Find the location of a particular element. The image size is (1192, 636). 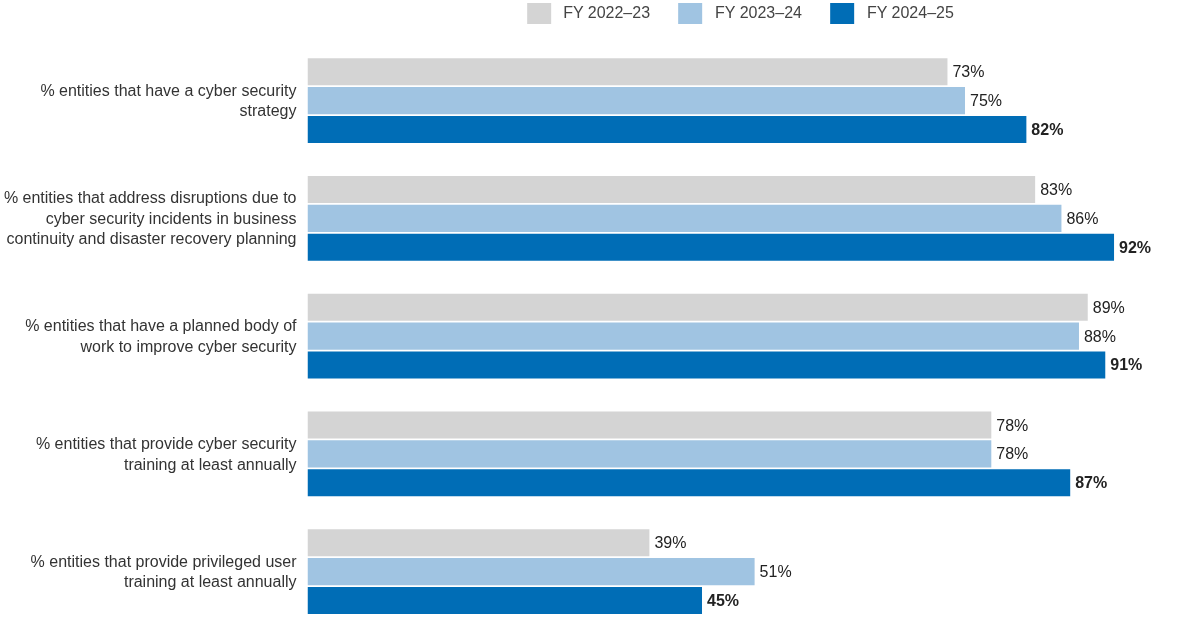

legend-label: FY 2023–24 is located at coordinates (758, 13).